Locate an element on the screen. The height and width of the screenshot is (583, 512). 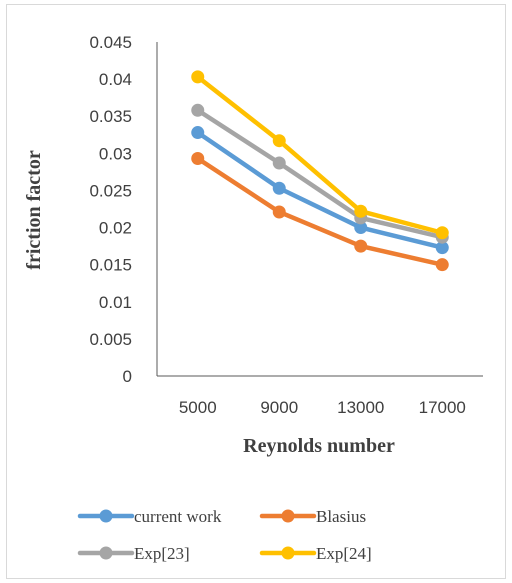
y-tick-label: 0.025 is located at coordinates (110, 190).